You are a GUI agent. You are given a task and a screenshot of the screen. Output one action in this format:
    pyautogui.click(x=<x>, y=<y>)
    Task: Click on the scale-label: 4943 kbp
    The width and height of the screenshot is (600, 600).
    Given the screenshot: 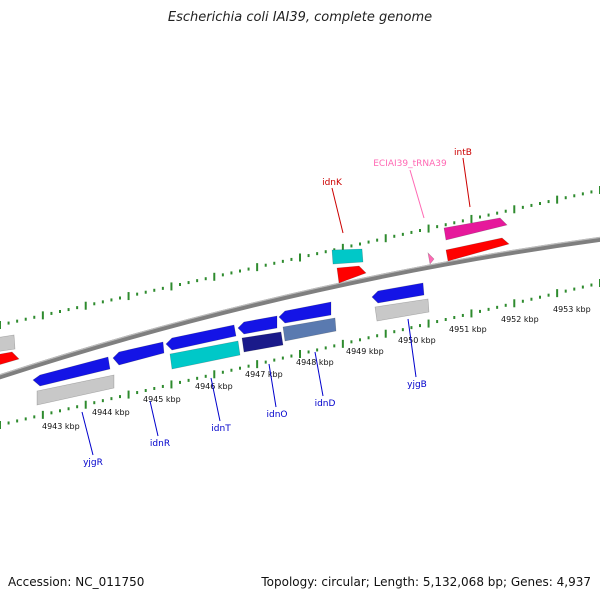 What is the action you would take?
    pyautogui.click(x=61, y=426)
    